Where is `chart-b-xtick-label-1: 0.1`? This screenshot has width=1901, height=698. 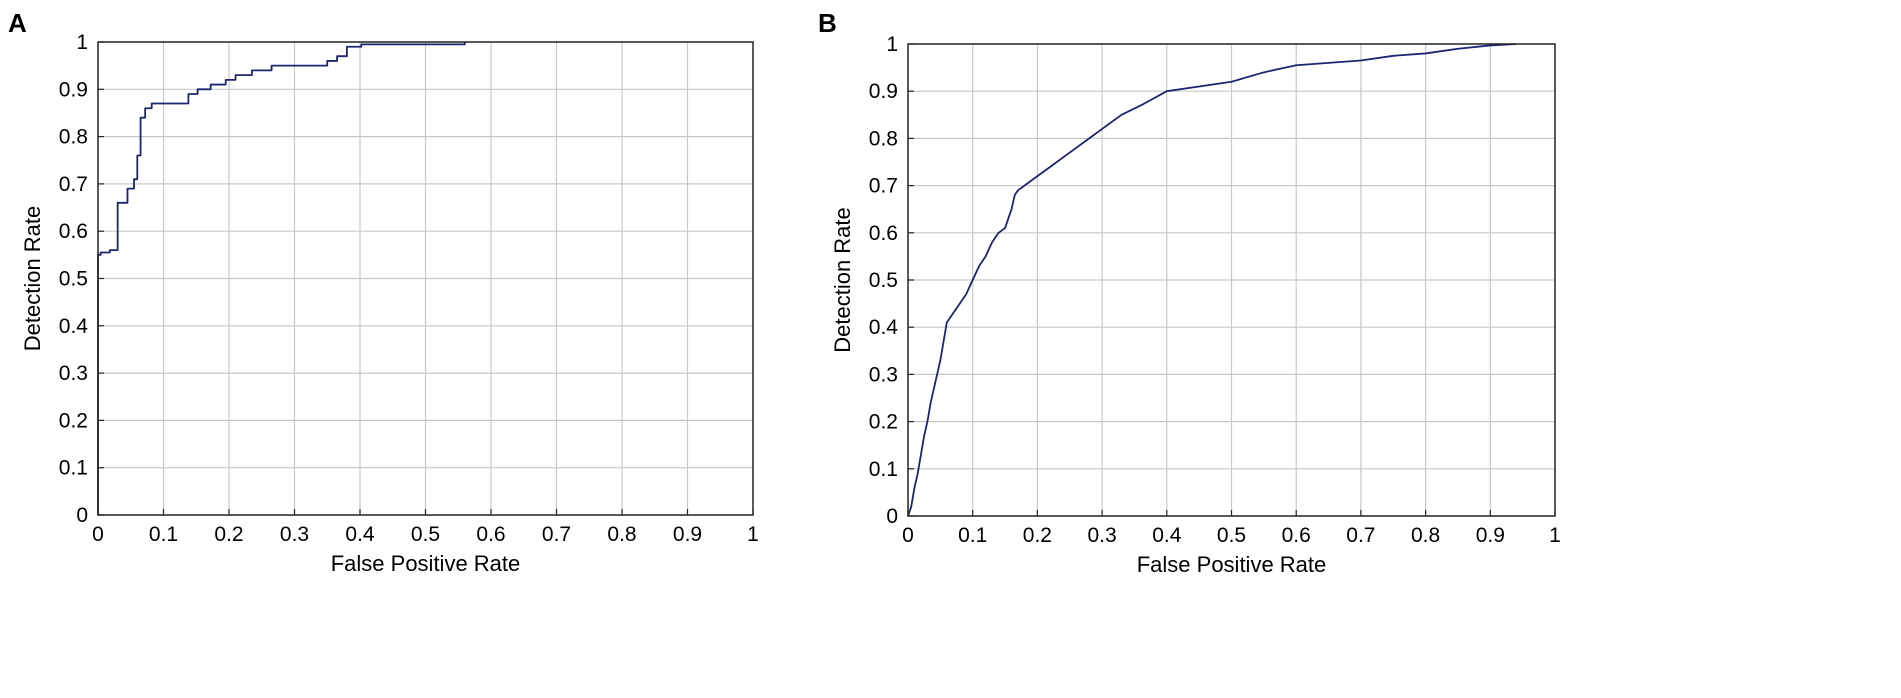
chart-b-xtick-label-1: 0.1 is located at coordinates (972, 535).